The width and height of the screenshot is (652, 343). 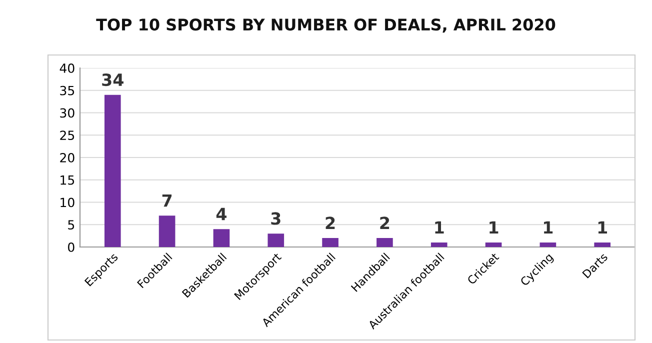 I want to click on y-tick-label: 30, so click(x=67, y=113).